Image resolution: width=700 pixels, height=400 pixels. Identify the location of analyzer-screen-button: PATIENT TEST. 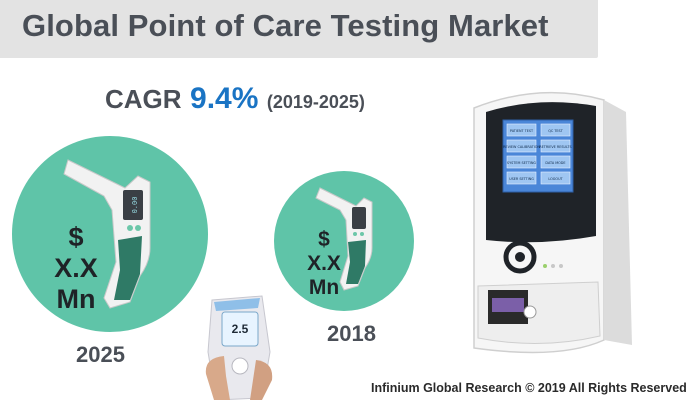
(521, 130).